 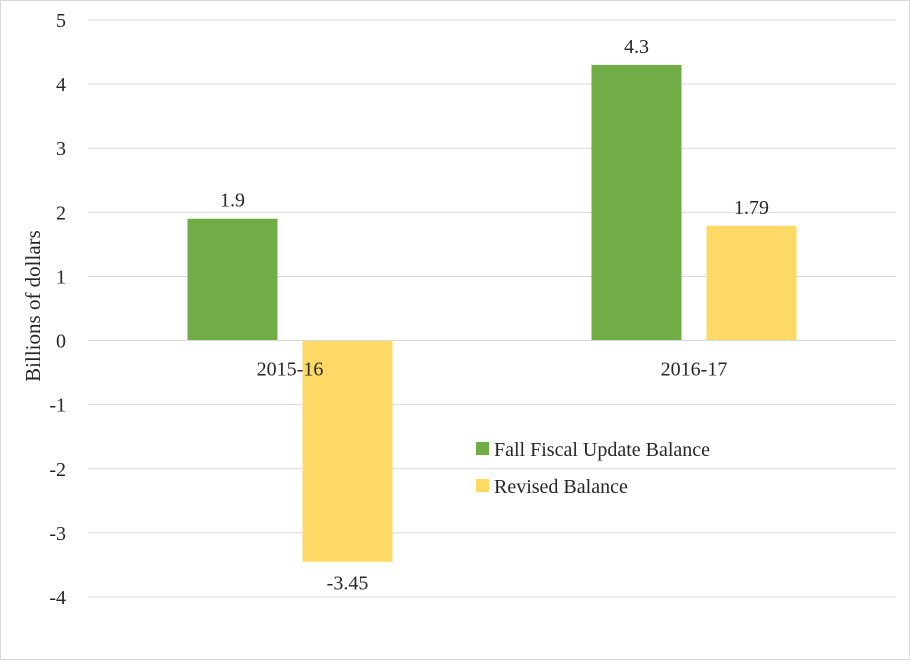 I want to click on legend-label: Revised Balance, so click(x=561, y=487).